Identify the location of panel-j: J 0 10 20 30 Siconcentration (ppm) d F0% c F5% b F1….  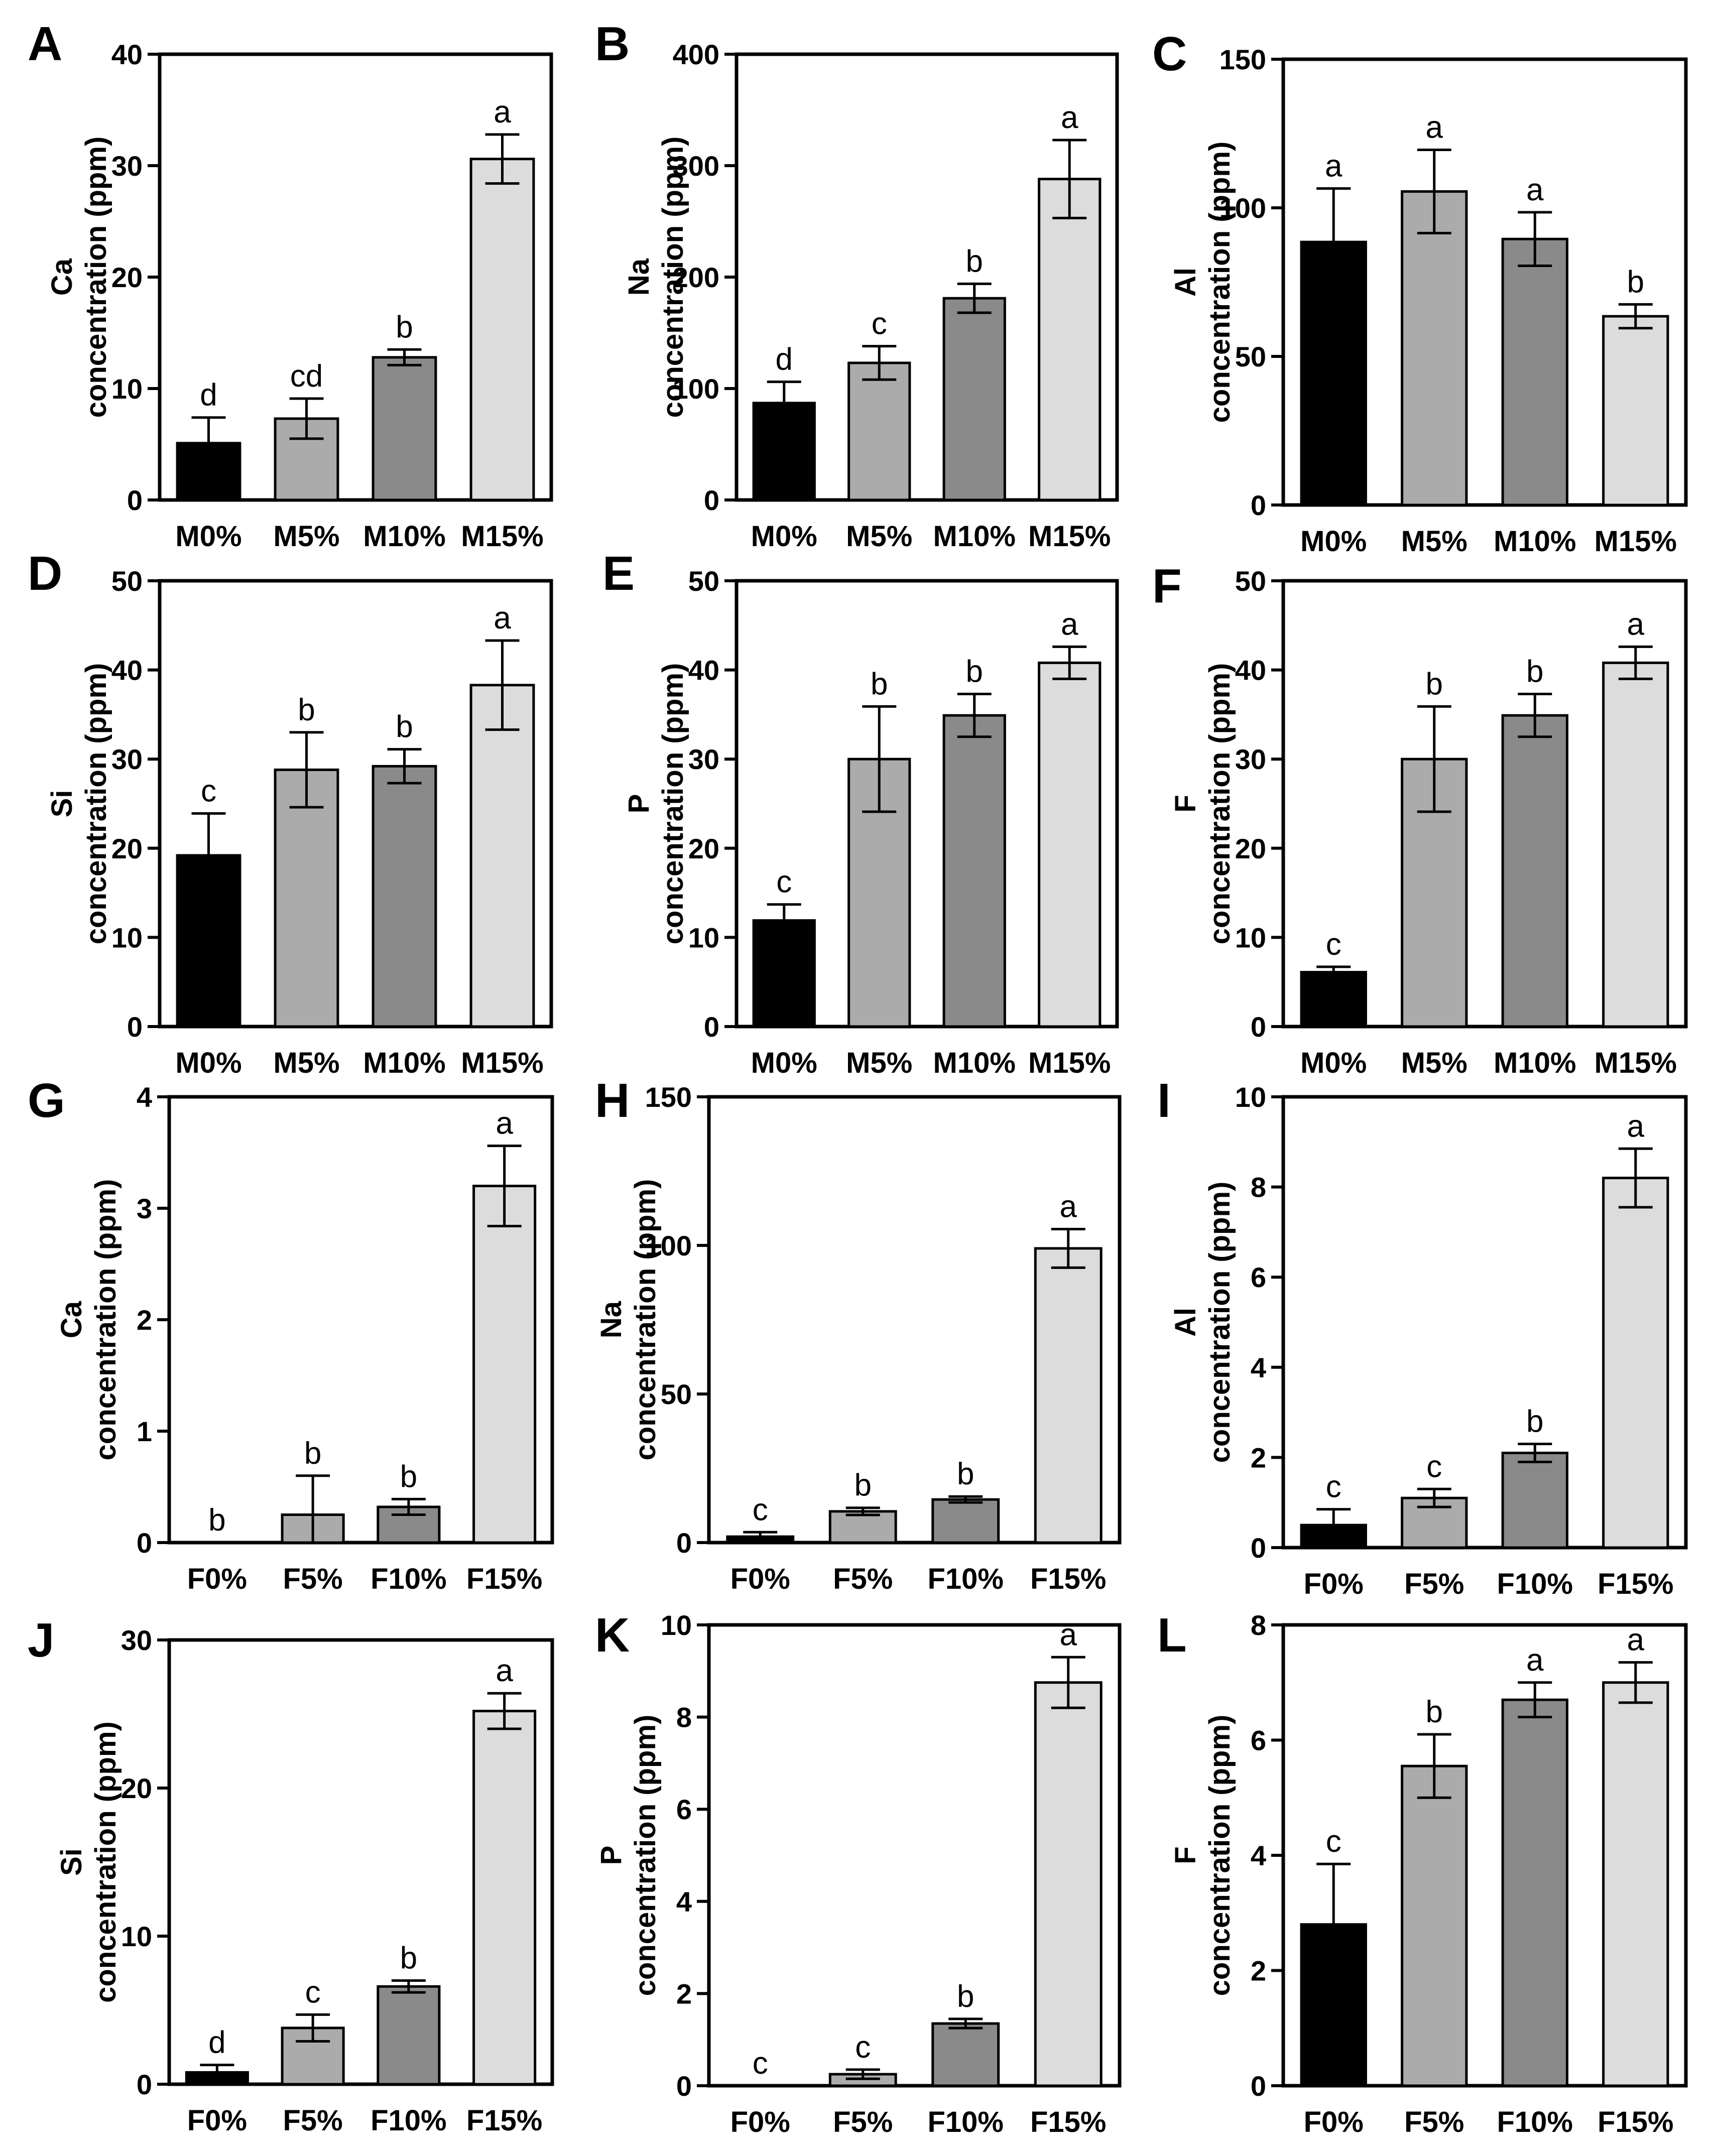
(291, 1875).